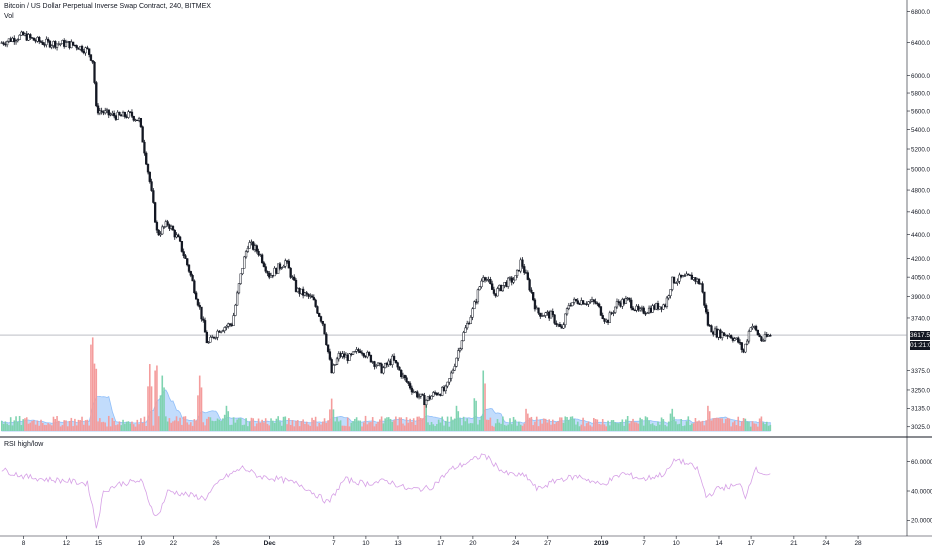  I want to click on volume-indicator-label: Vol, so click(9, 16).